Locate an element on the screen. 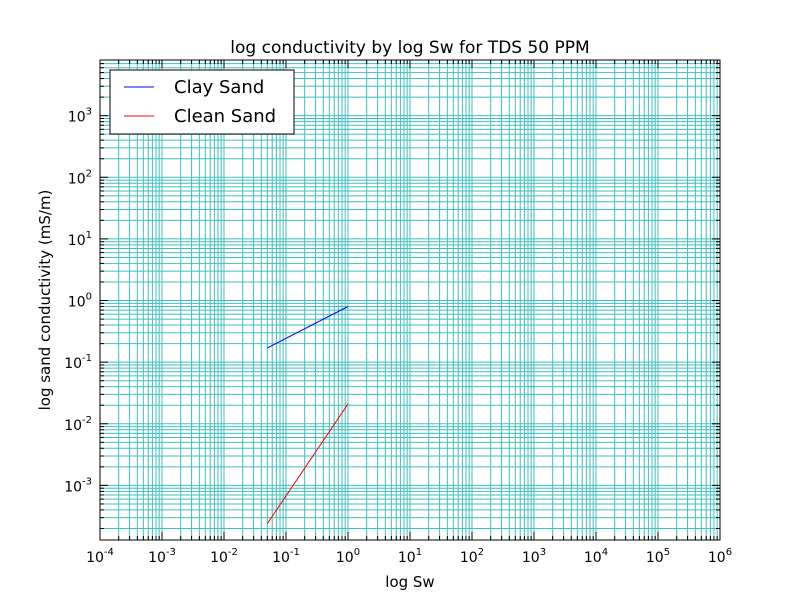  x-tick-label: 10¹ is located at coordinates (410, 556).